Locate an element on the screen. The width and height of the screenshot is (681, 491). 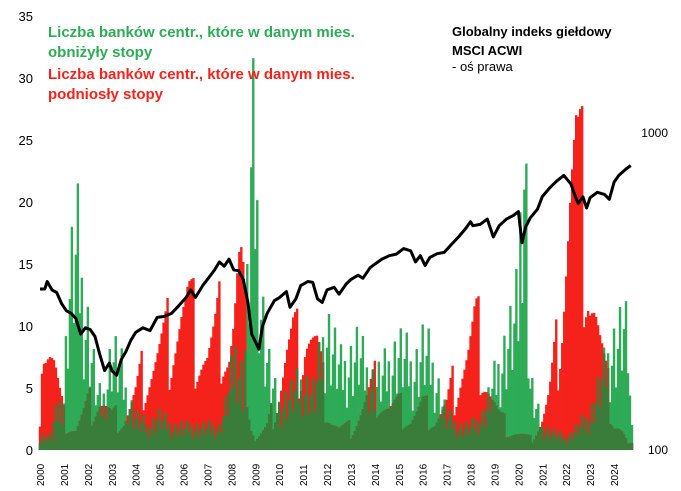
x-tick-label: 2009 is located at coordinates (256, 474).